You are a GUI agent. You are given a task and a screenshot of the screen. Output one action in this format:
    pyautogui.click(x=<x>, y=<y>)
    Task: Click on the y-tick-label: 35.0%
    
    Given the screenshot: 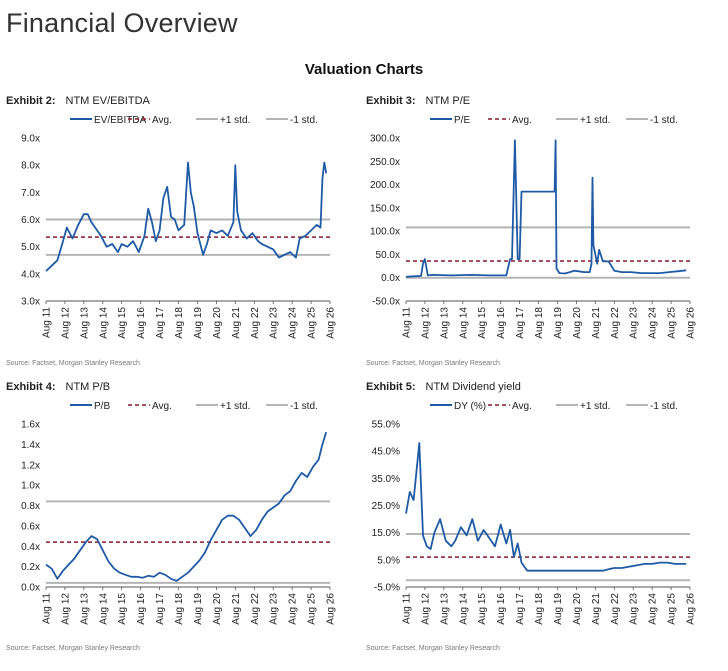 What is the action you would take?
    pyautogui.click(x=386, y=479)
    